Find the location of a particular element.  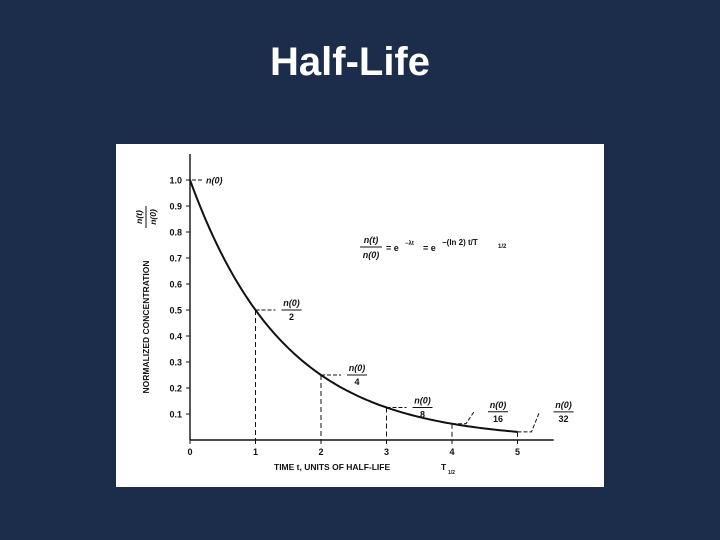

y-tick-label: 0.8 is located at coordinates (175, 233).